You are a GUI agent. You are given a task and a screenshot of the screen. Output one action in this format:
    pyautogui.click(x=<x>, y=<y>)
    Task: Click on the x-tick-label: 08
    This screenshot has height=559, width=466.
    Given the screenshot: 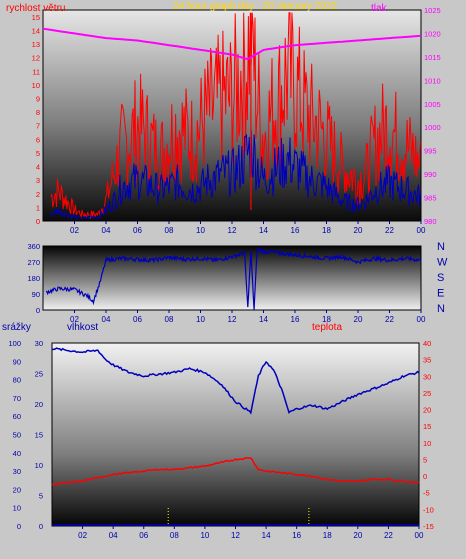 What is the action you would take?
    pyautogui.click(x=174, y=535)
    